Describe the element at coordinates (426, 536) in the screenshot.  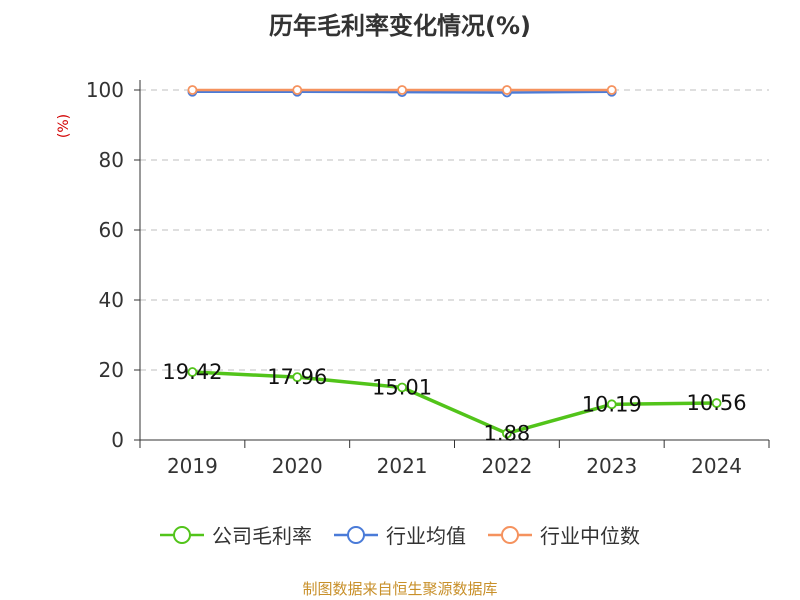
I see `legend-label: 行业均值` at that location.